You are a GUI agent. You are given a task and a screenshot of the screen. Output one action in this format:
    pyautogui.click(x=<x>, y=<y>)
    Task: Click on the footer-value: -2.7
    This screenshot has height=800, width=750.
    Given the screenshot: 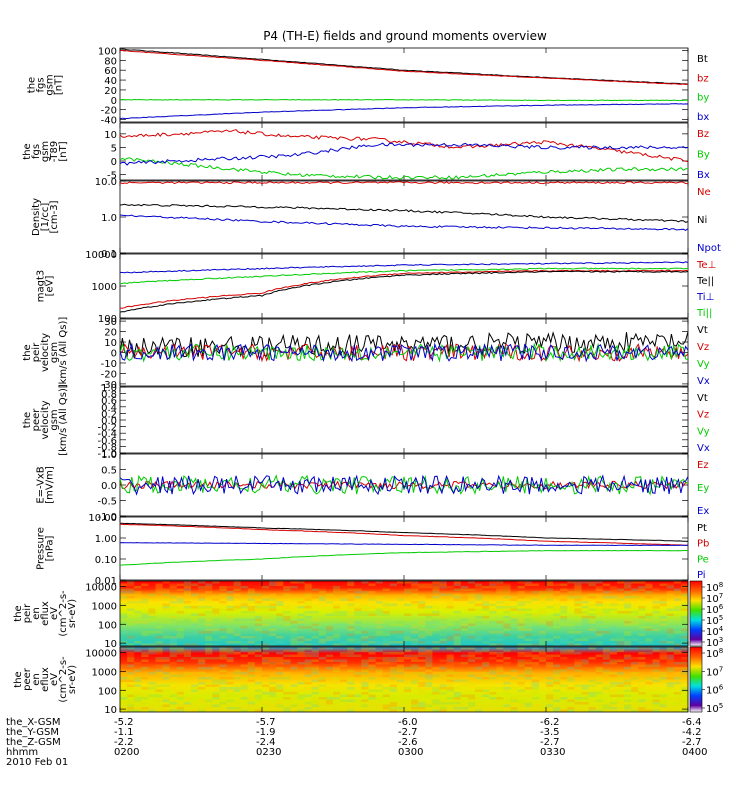 What is the action you would take?
    pyautogui.click(x=408, y=732)
    